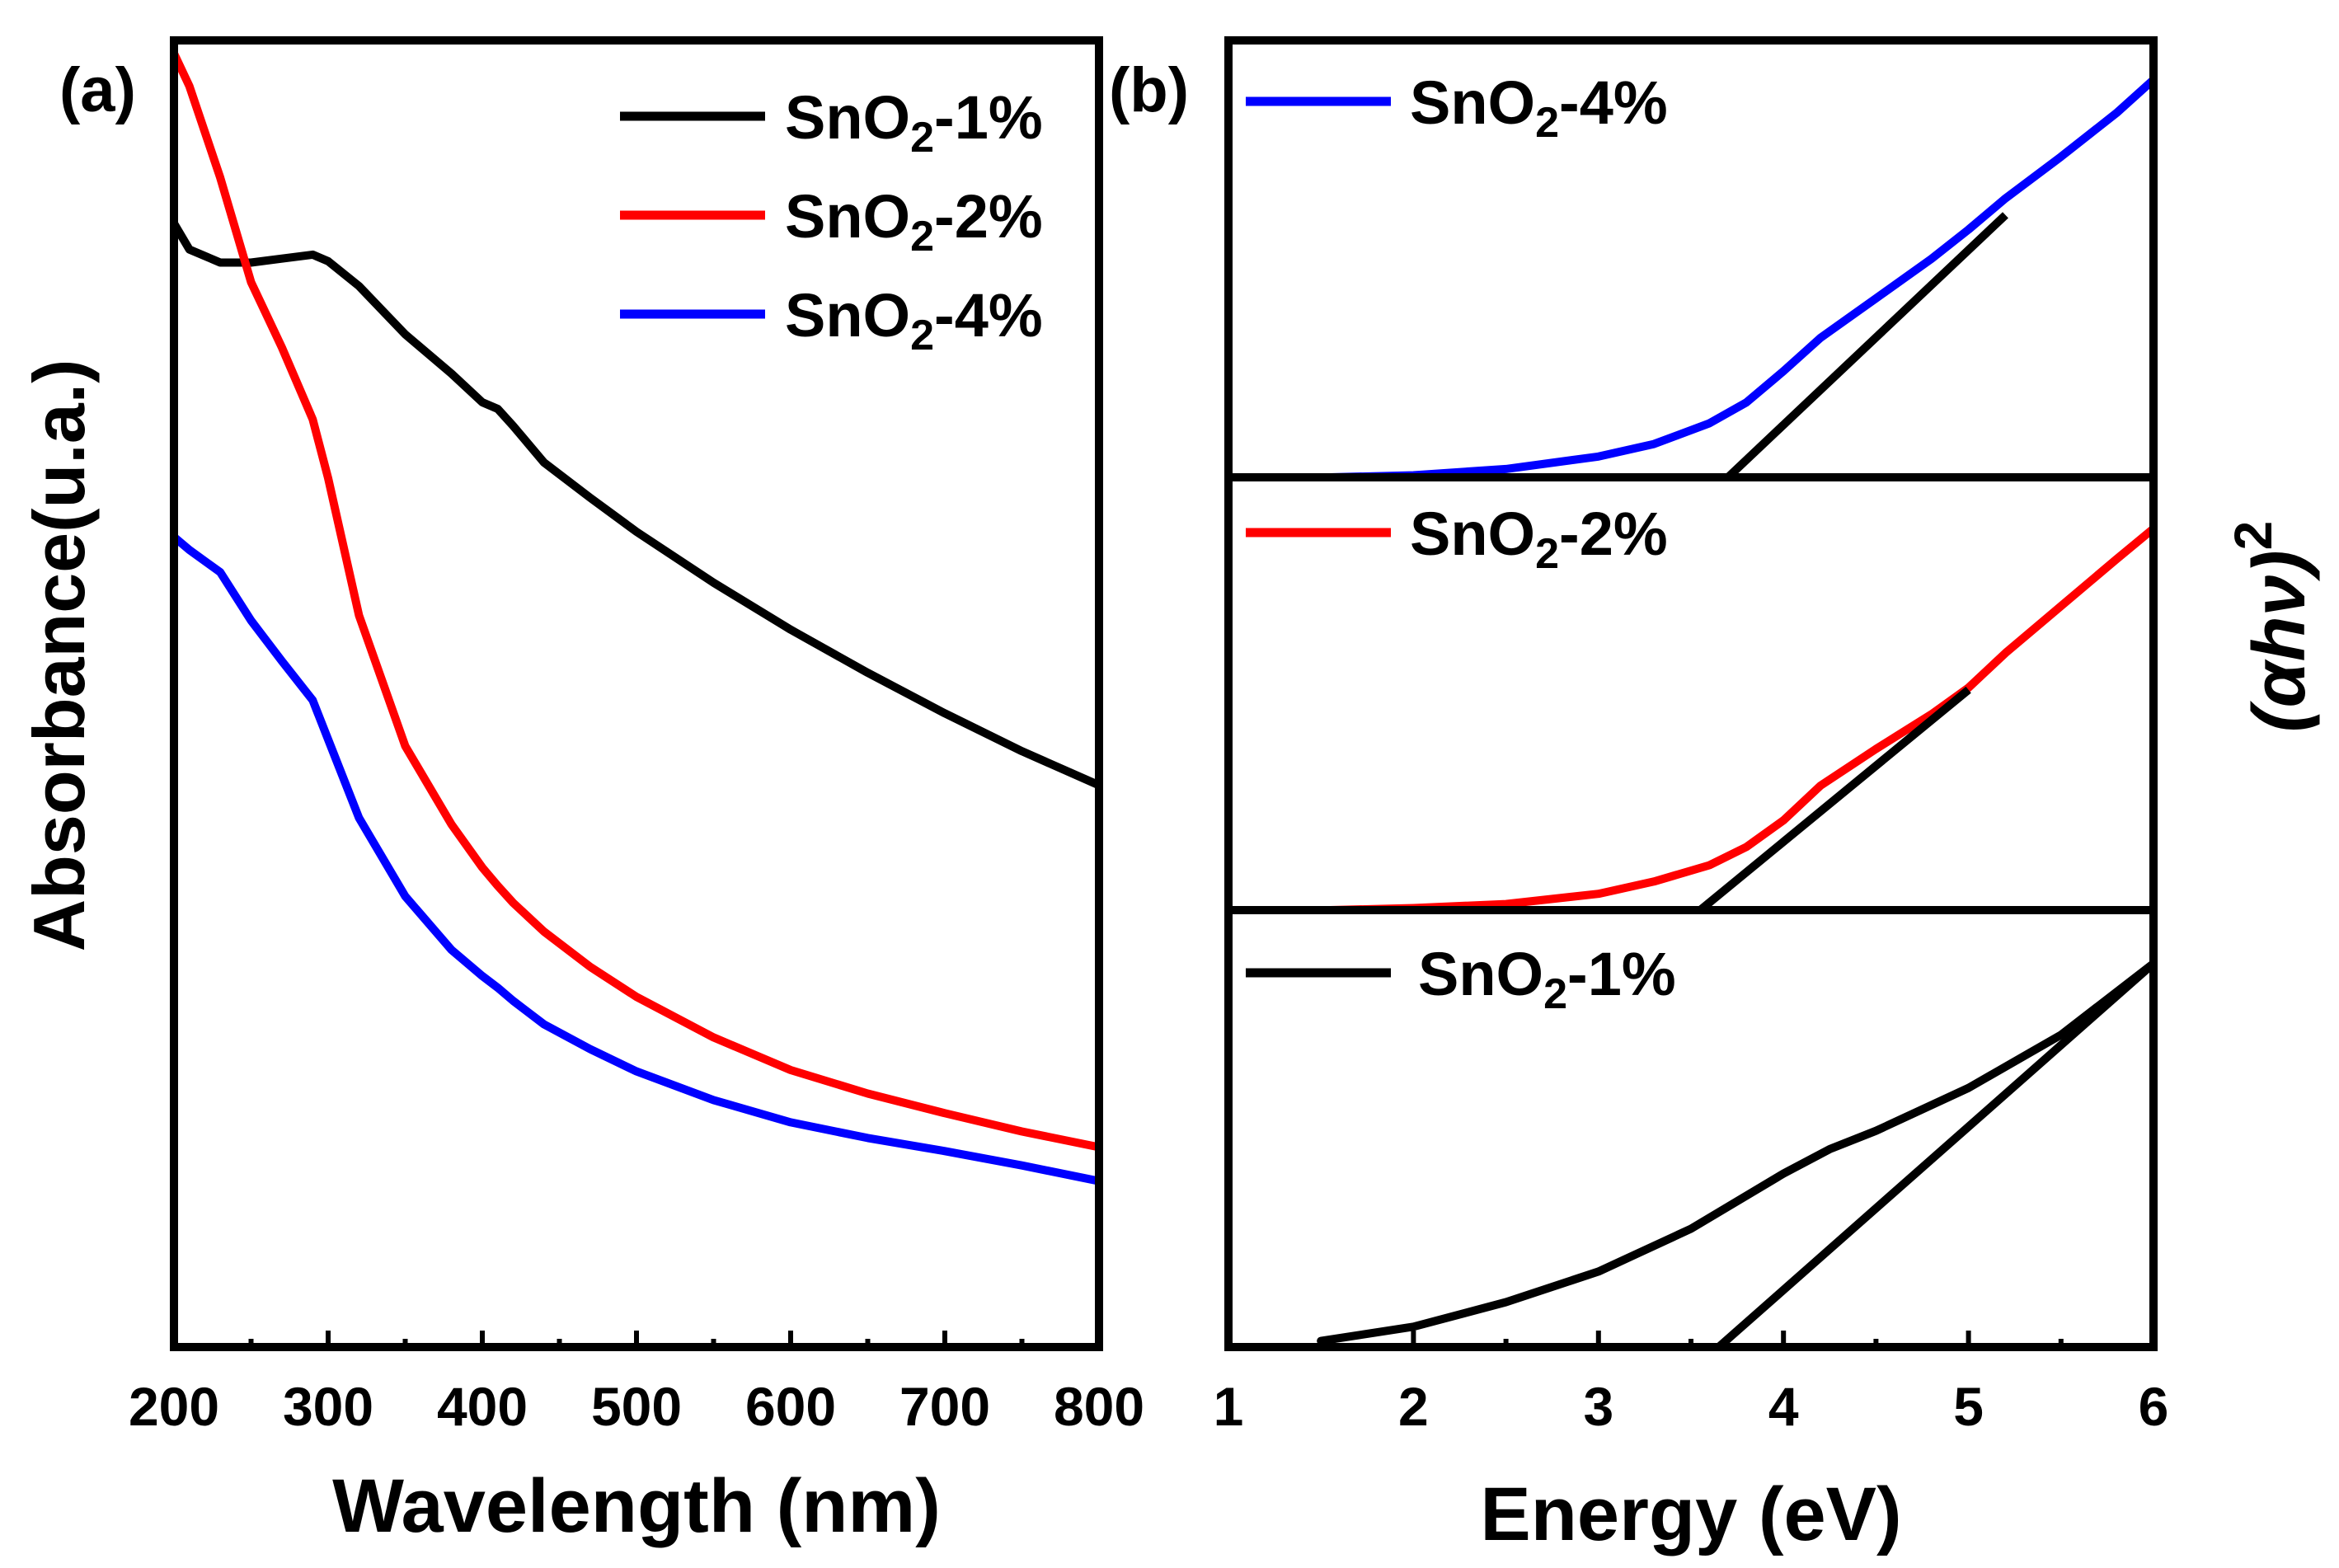 Image resolution: width=2339 pixels, height=1568 pixels. What do you see at coordinates (1547, 123) in the screenshot?
I see `legend-b-label-1-sub: 2` at bounding box center [1547, 123].